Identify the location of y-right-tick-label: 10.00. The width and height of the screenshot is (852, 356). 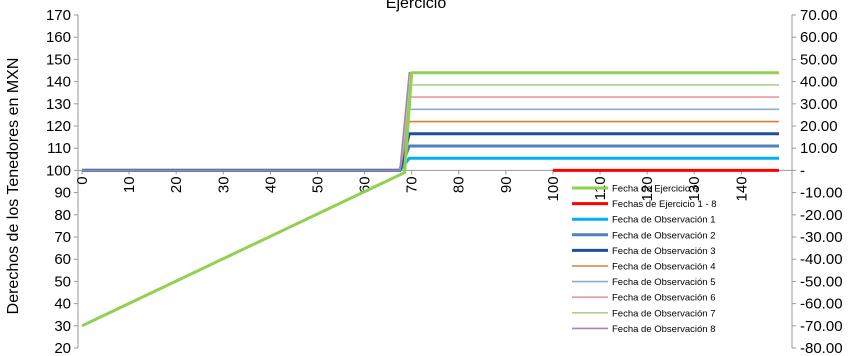
(819, 148).